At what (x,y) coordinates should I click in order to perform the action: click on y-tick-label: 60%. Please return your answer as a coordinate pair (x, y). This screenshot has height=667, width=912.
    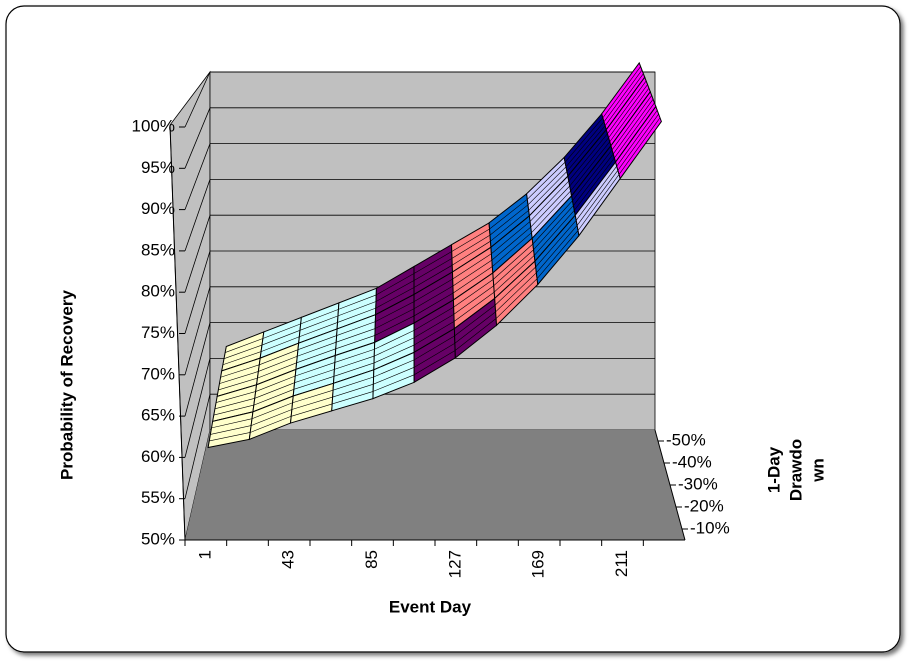
    Looking at the image, I should click on (158, 456).